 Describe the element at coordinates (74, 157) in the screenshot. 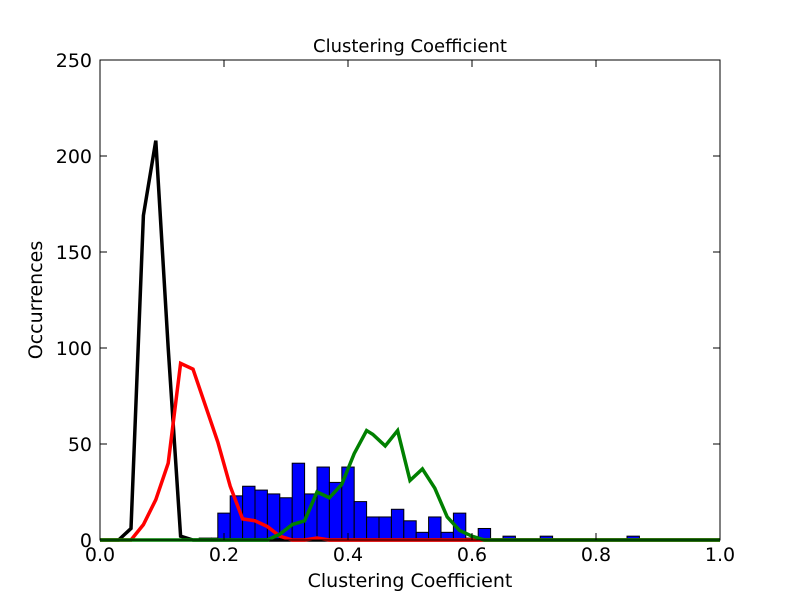

I see `y-tick-label-4: 200` at that location.